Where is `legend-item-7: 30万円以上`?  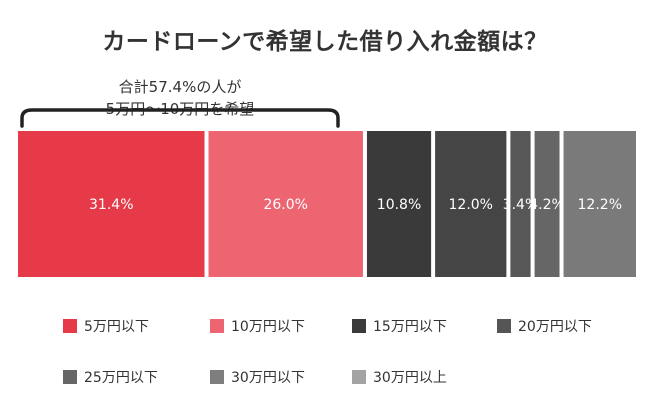
legend-item-7: 30万円以上 is located at coordinates (399, 377).